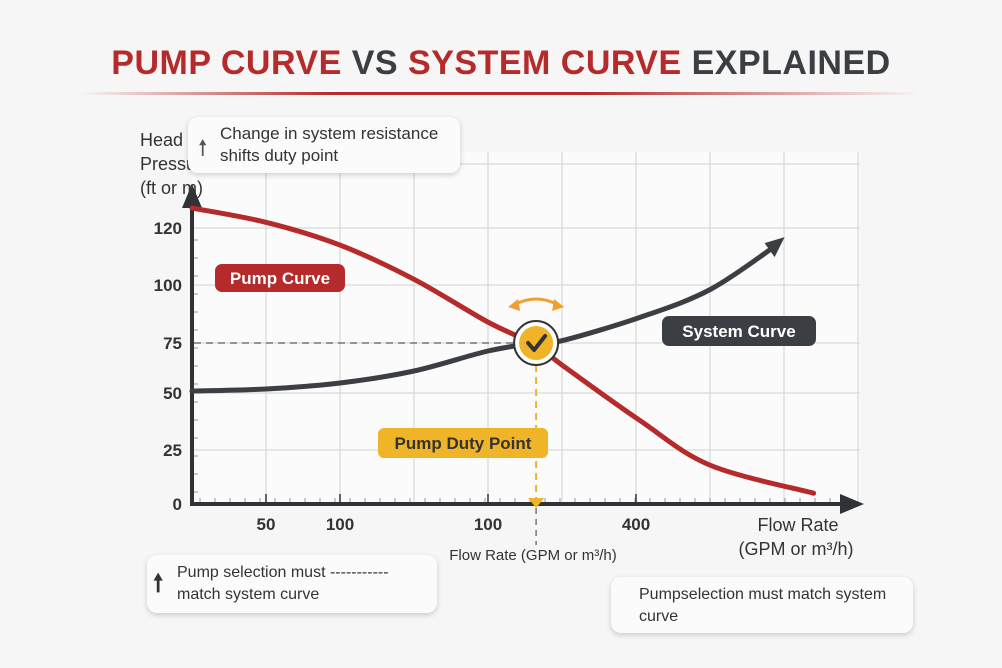  Describe the element at coordinates (558, 305) in the screenshot. I see `shift-arrow-right-icon` at that location.